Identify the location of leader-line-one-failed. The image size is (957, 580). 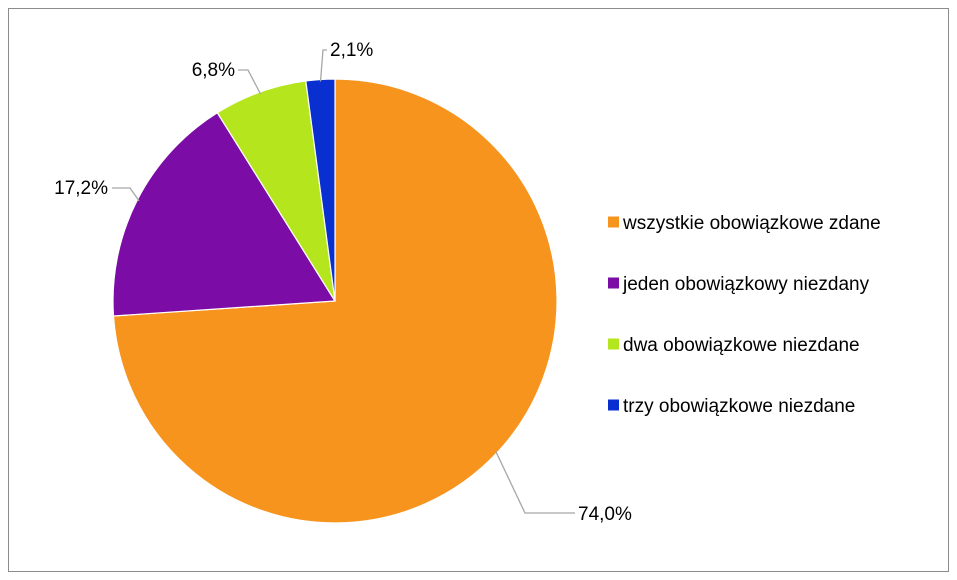
(126, 194).